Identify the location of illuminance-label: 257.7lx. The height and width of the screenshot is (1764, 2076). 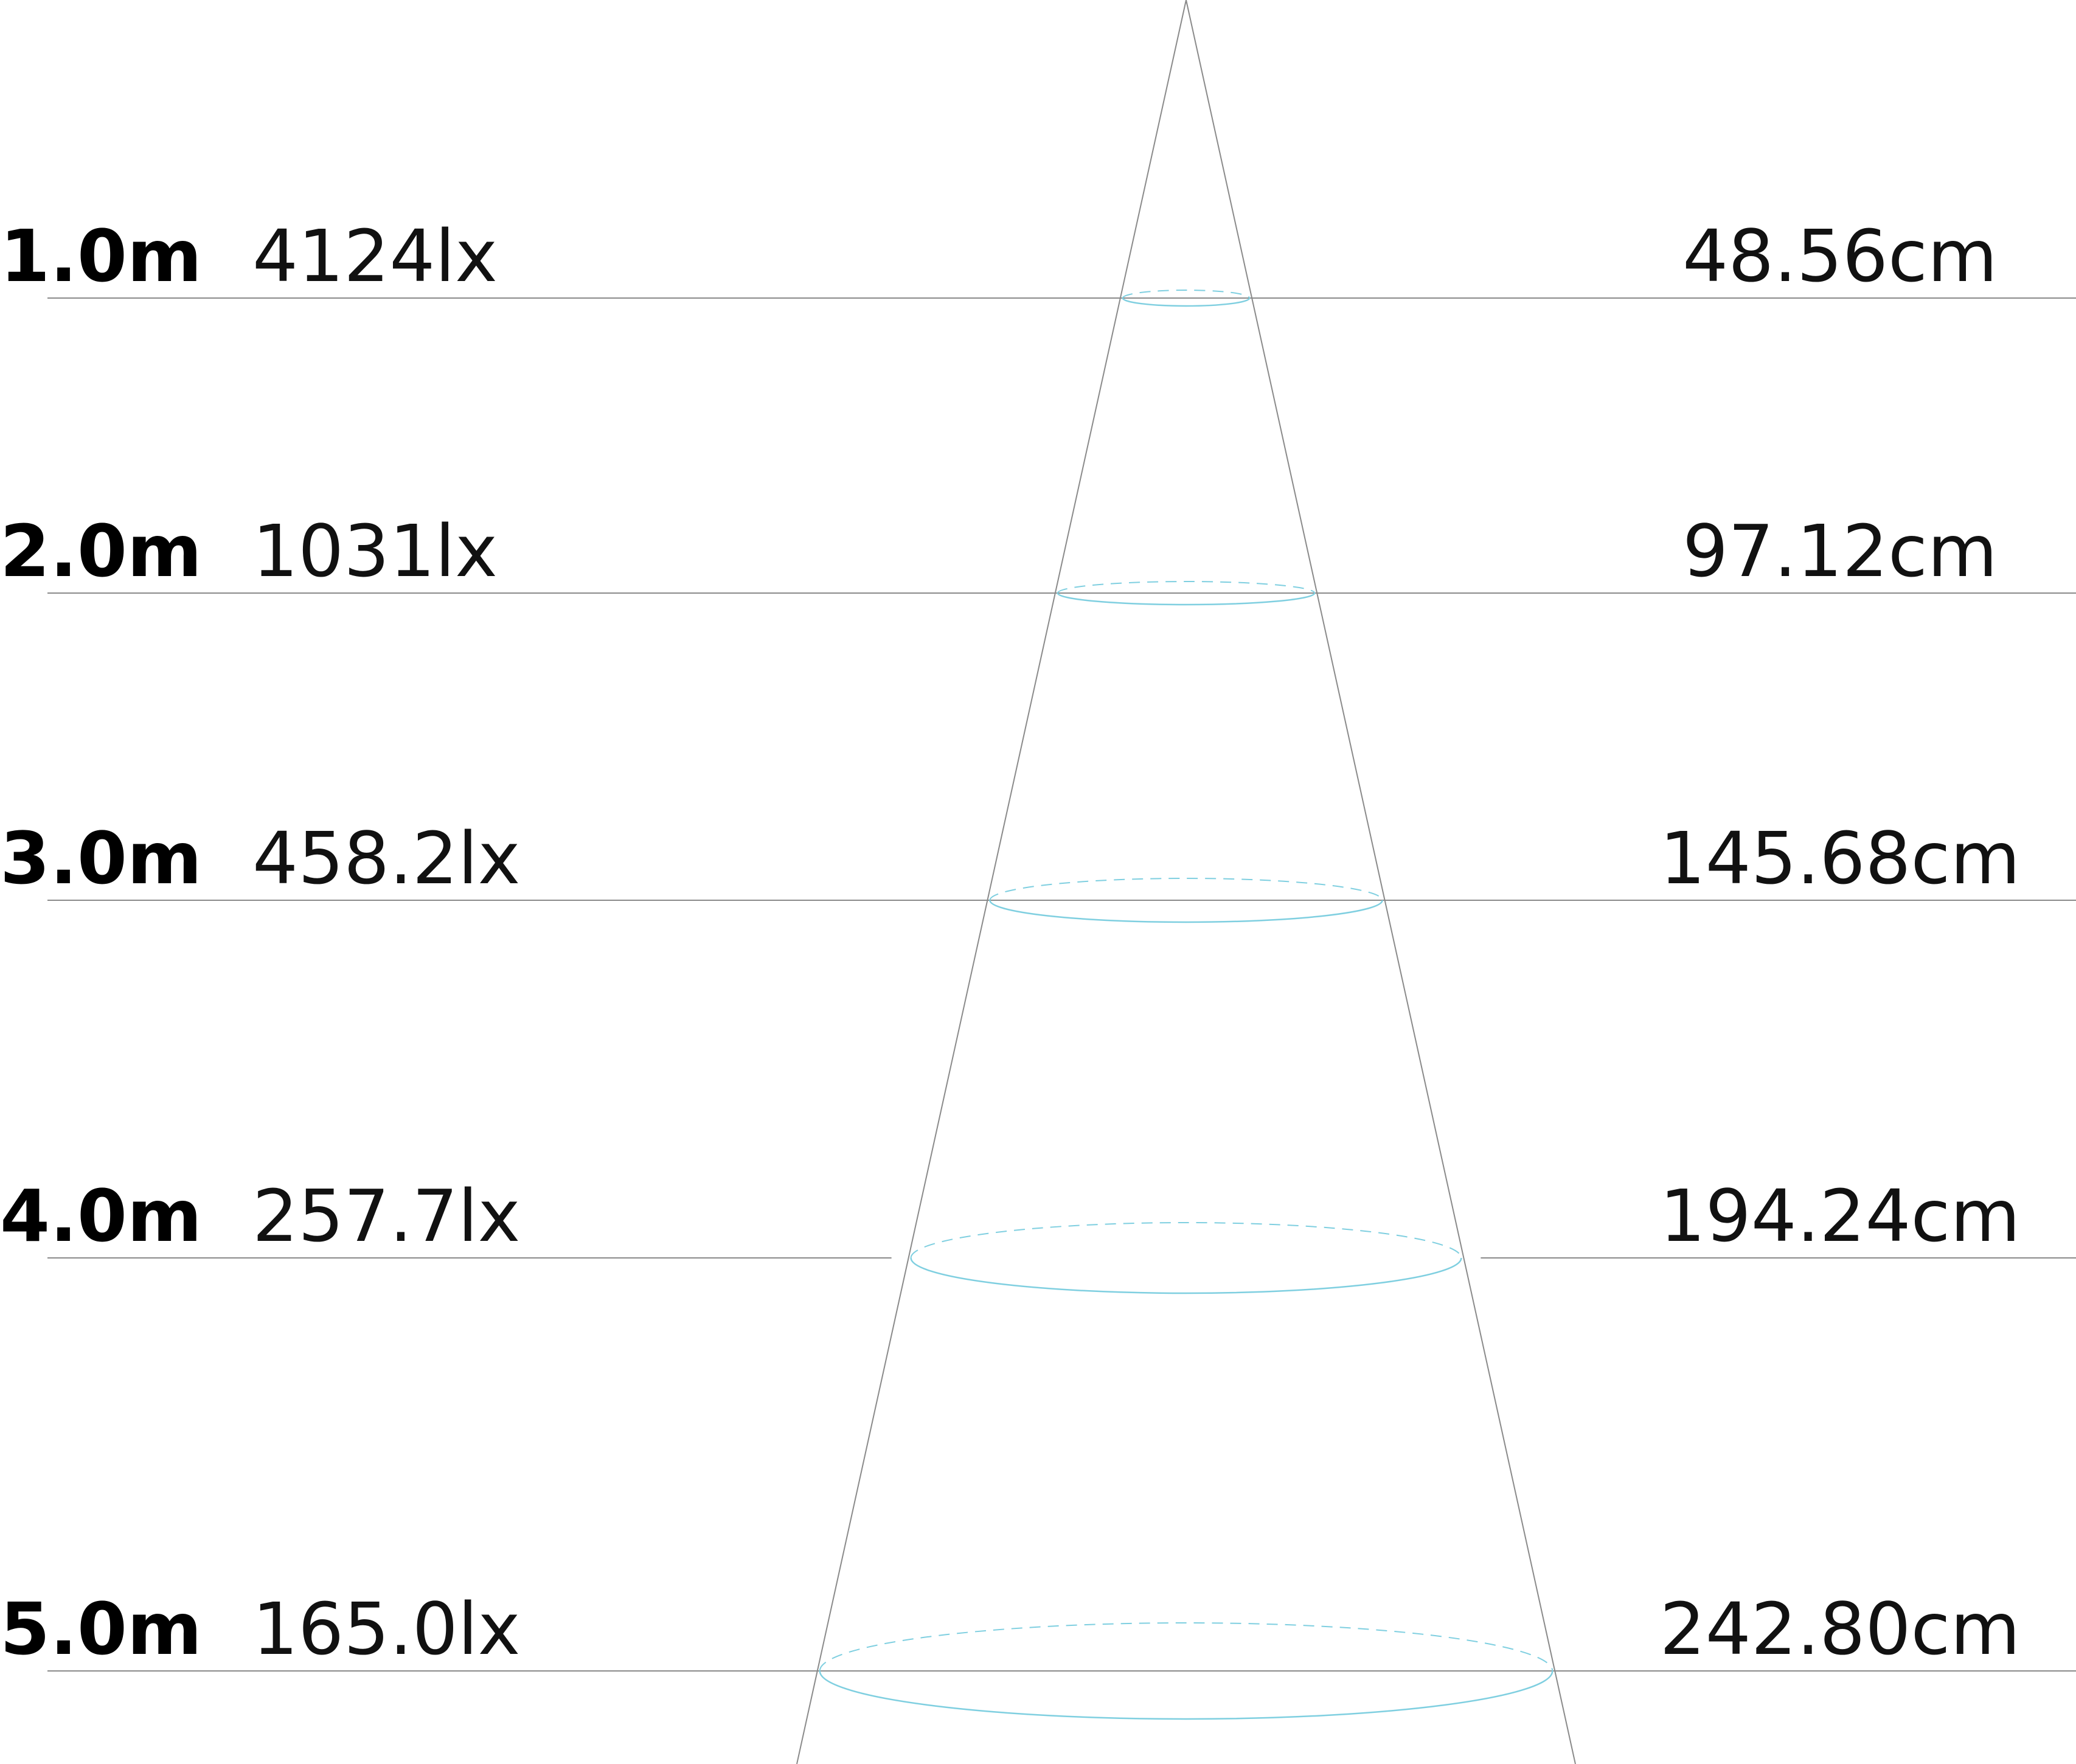
(386, 1216).